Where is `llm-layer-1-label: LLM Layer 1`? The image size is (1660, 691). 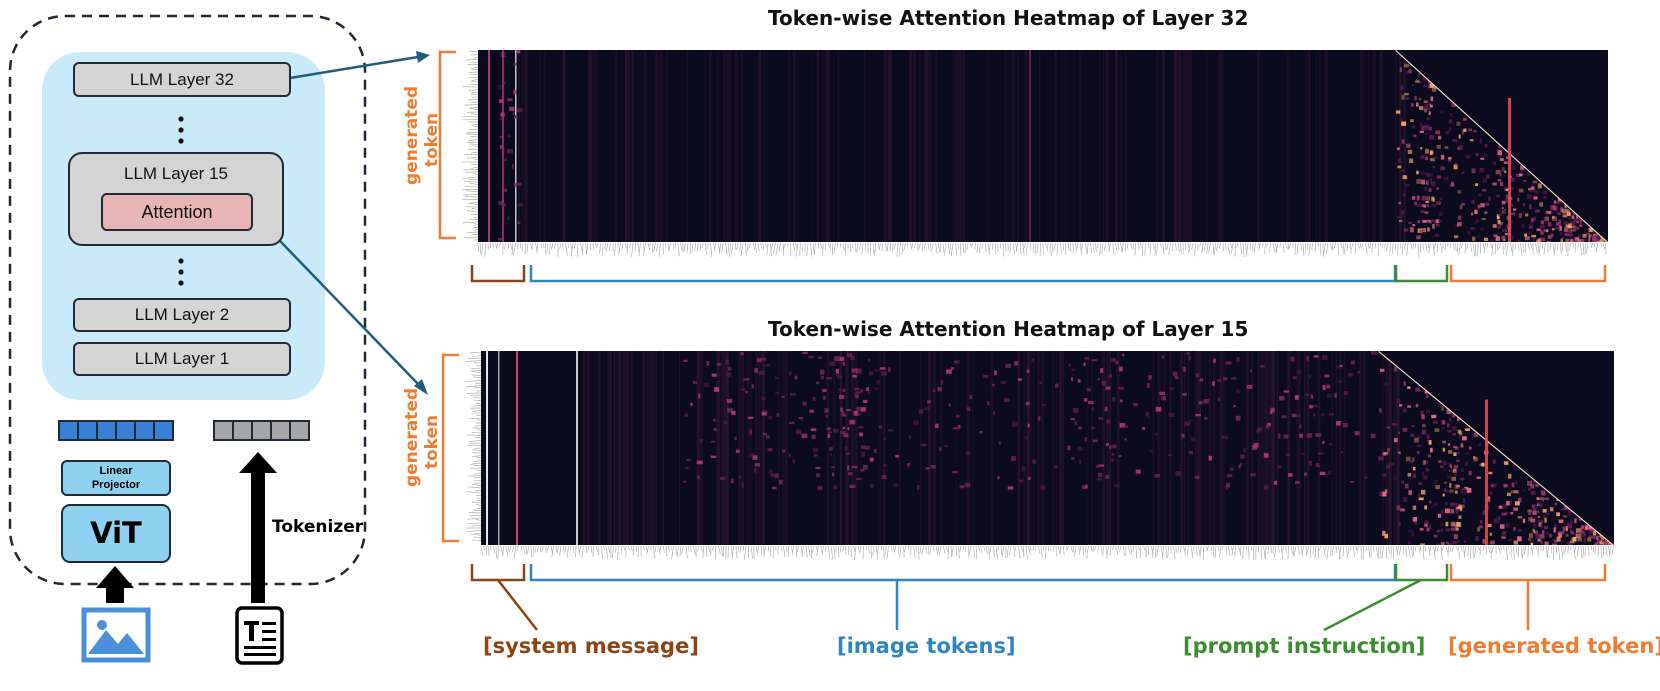 llm-layer-1-label: LLM Layer 1 is located at coordinates (182, 358).